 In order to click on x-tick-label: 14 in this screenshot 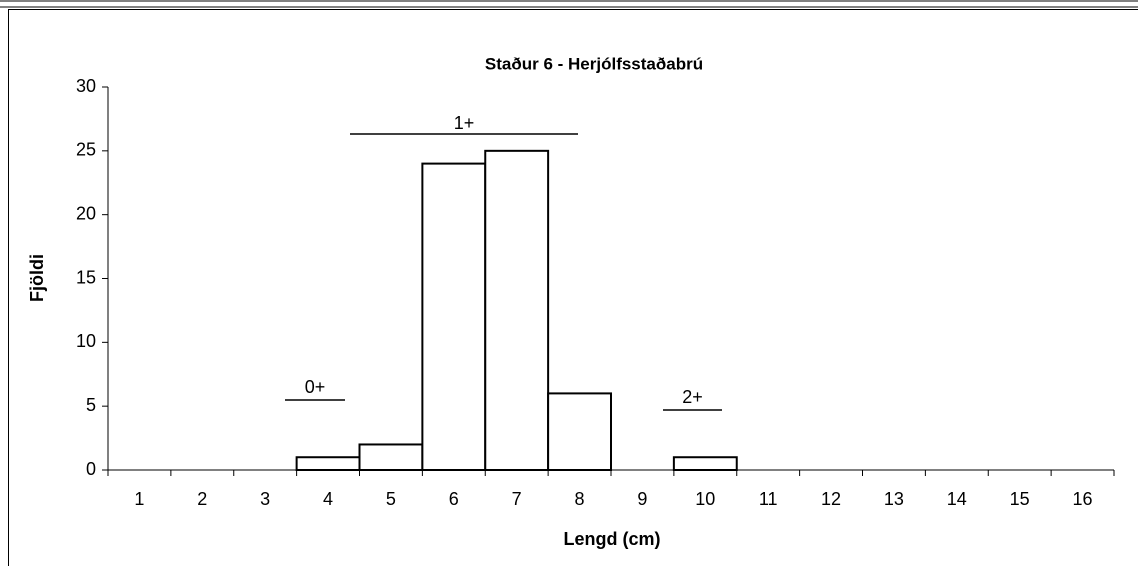, I will do `click(957, 499)`.